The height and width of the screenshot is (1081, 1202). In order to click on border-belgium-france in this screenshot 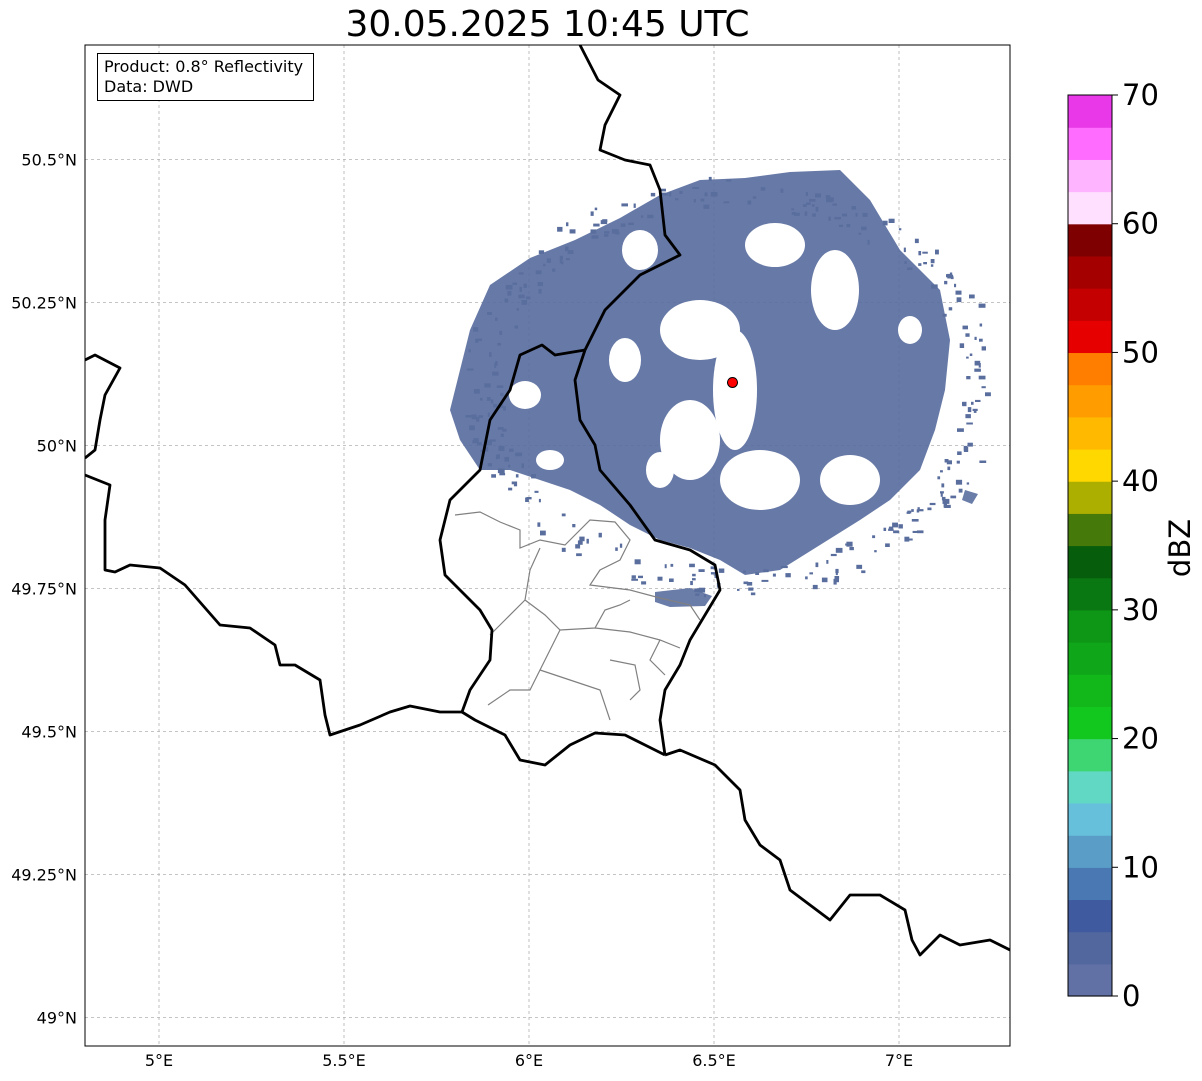, I will do `click(273, 605)`.